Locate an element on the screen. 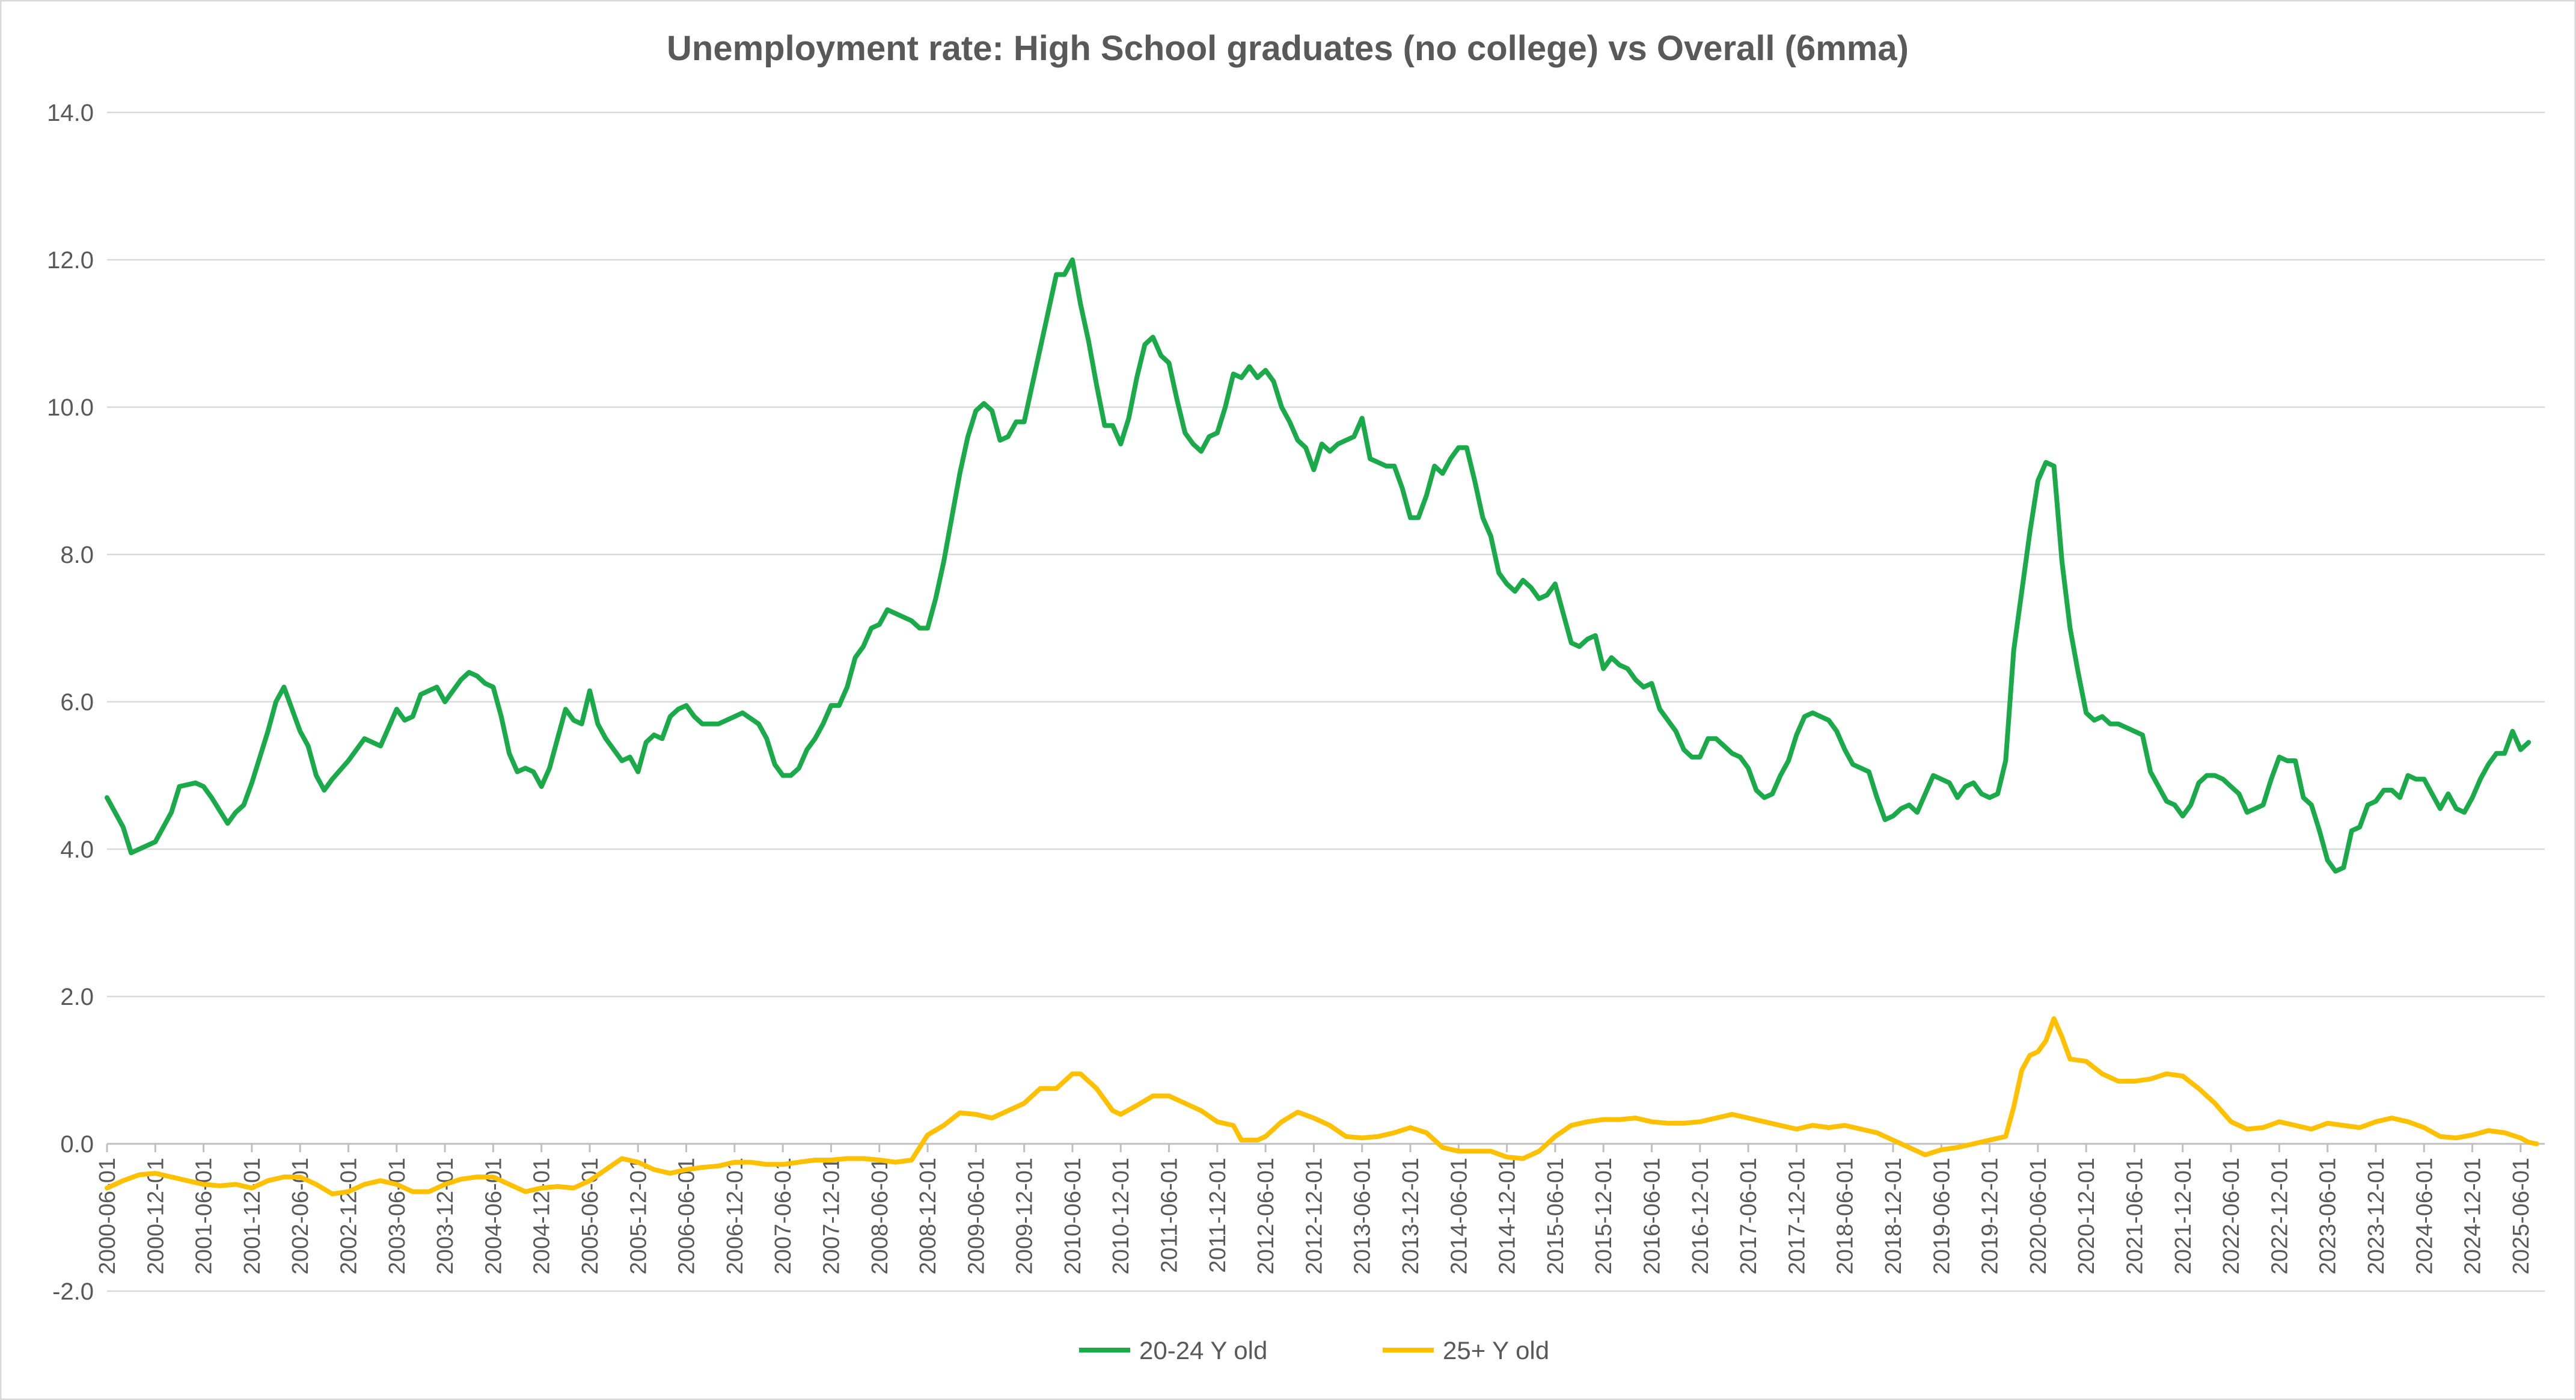 This screenshot has width=2576, height=1400. x-tick-label: 2005-12-01 is located at coordinates (638, 1216).